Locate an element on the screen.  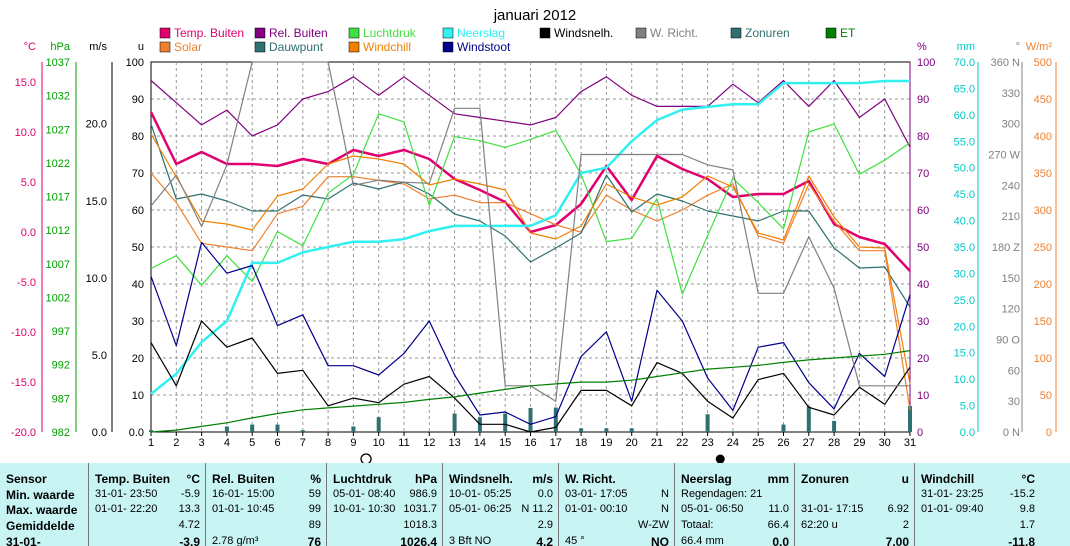
hum-tick-label: 10 is located at coordinates (923, 396).